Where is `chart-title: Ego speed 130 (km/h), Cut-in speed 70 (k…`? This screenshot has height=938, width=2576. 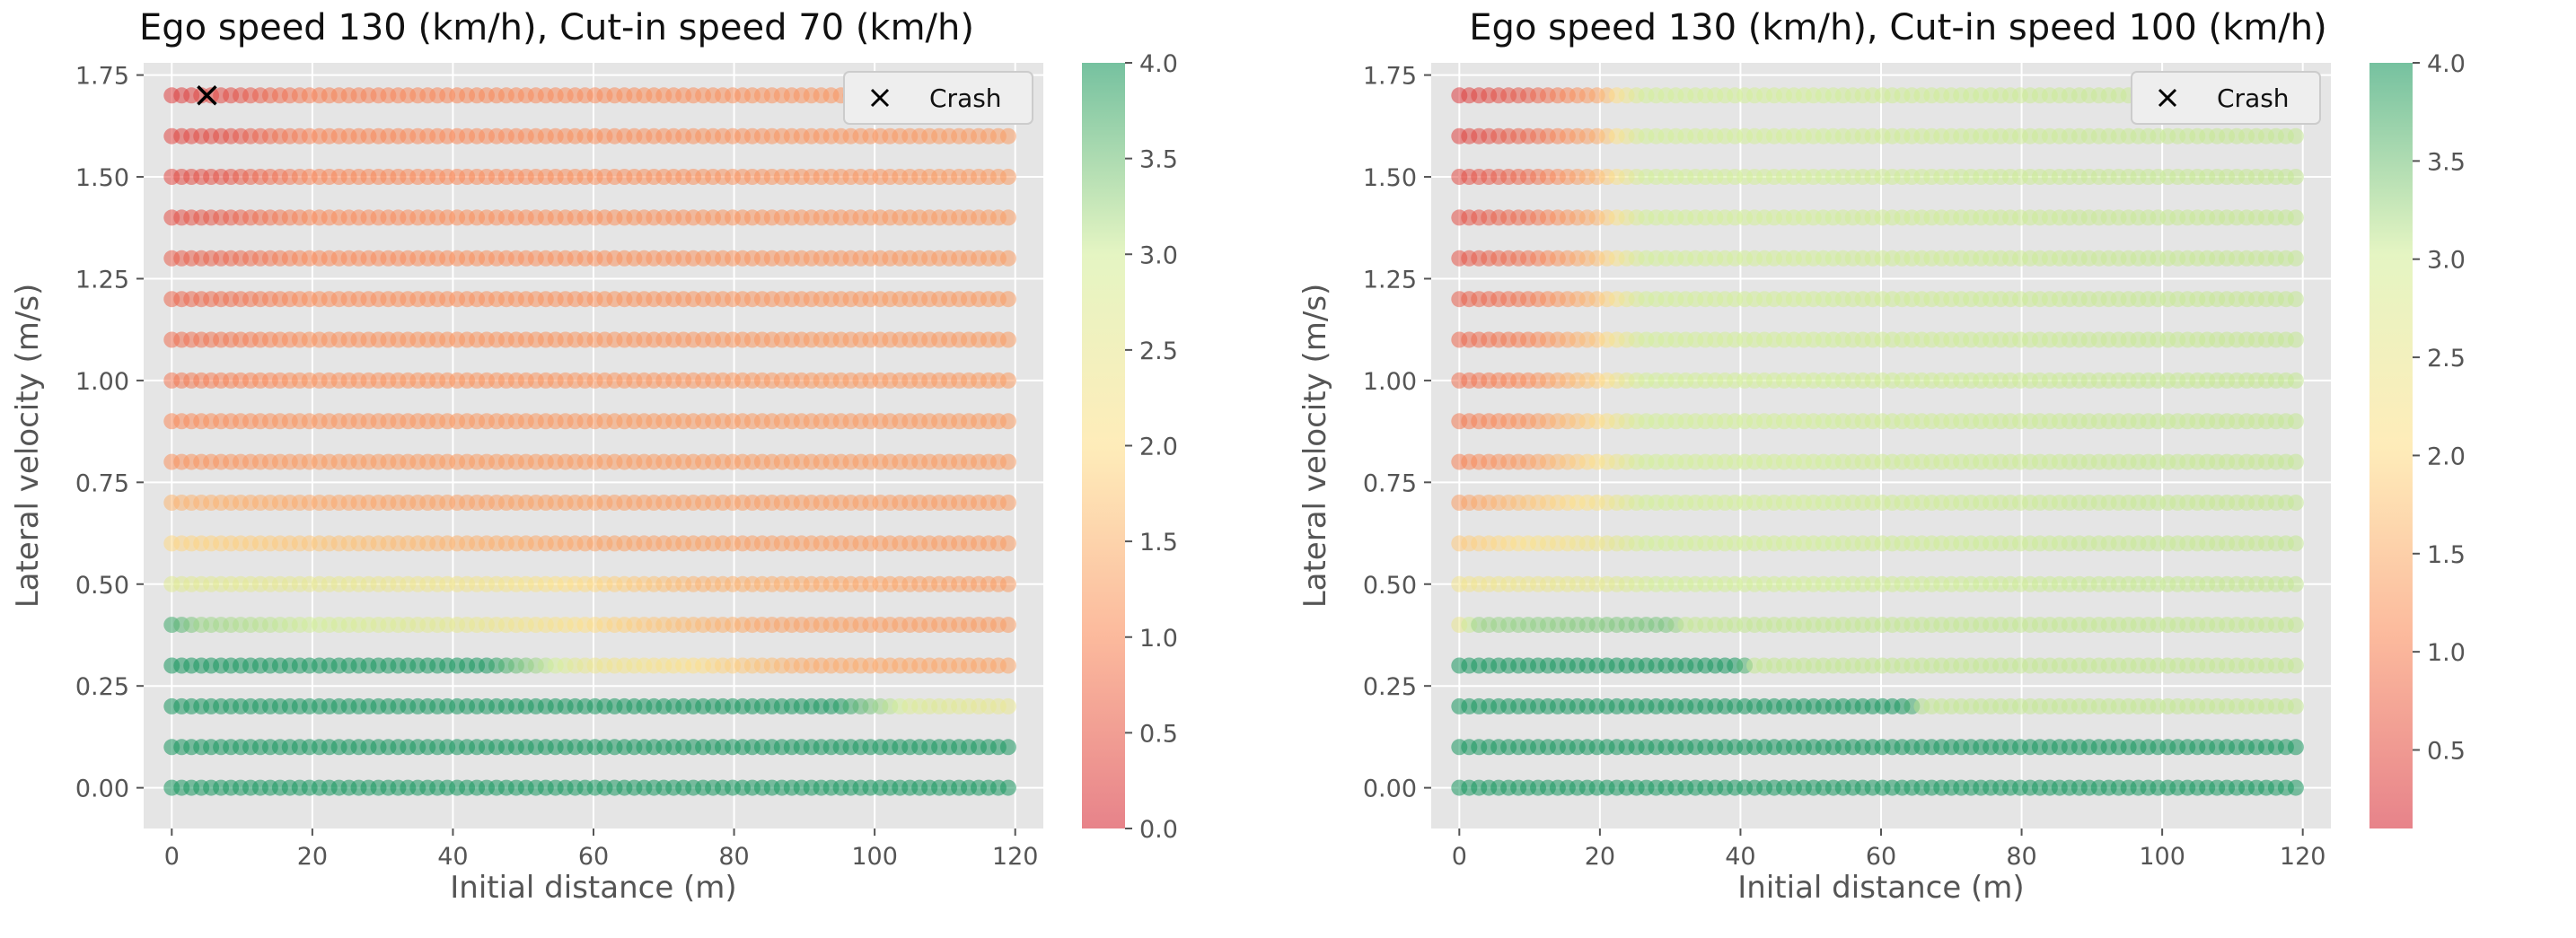
chart-title: Ego speed 130 (km/h), Cut-in speed 70 (k… is located at coordinates (556, 27).